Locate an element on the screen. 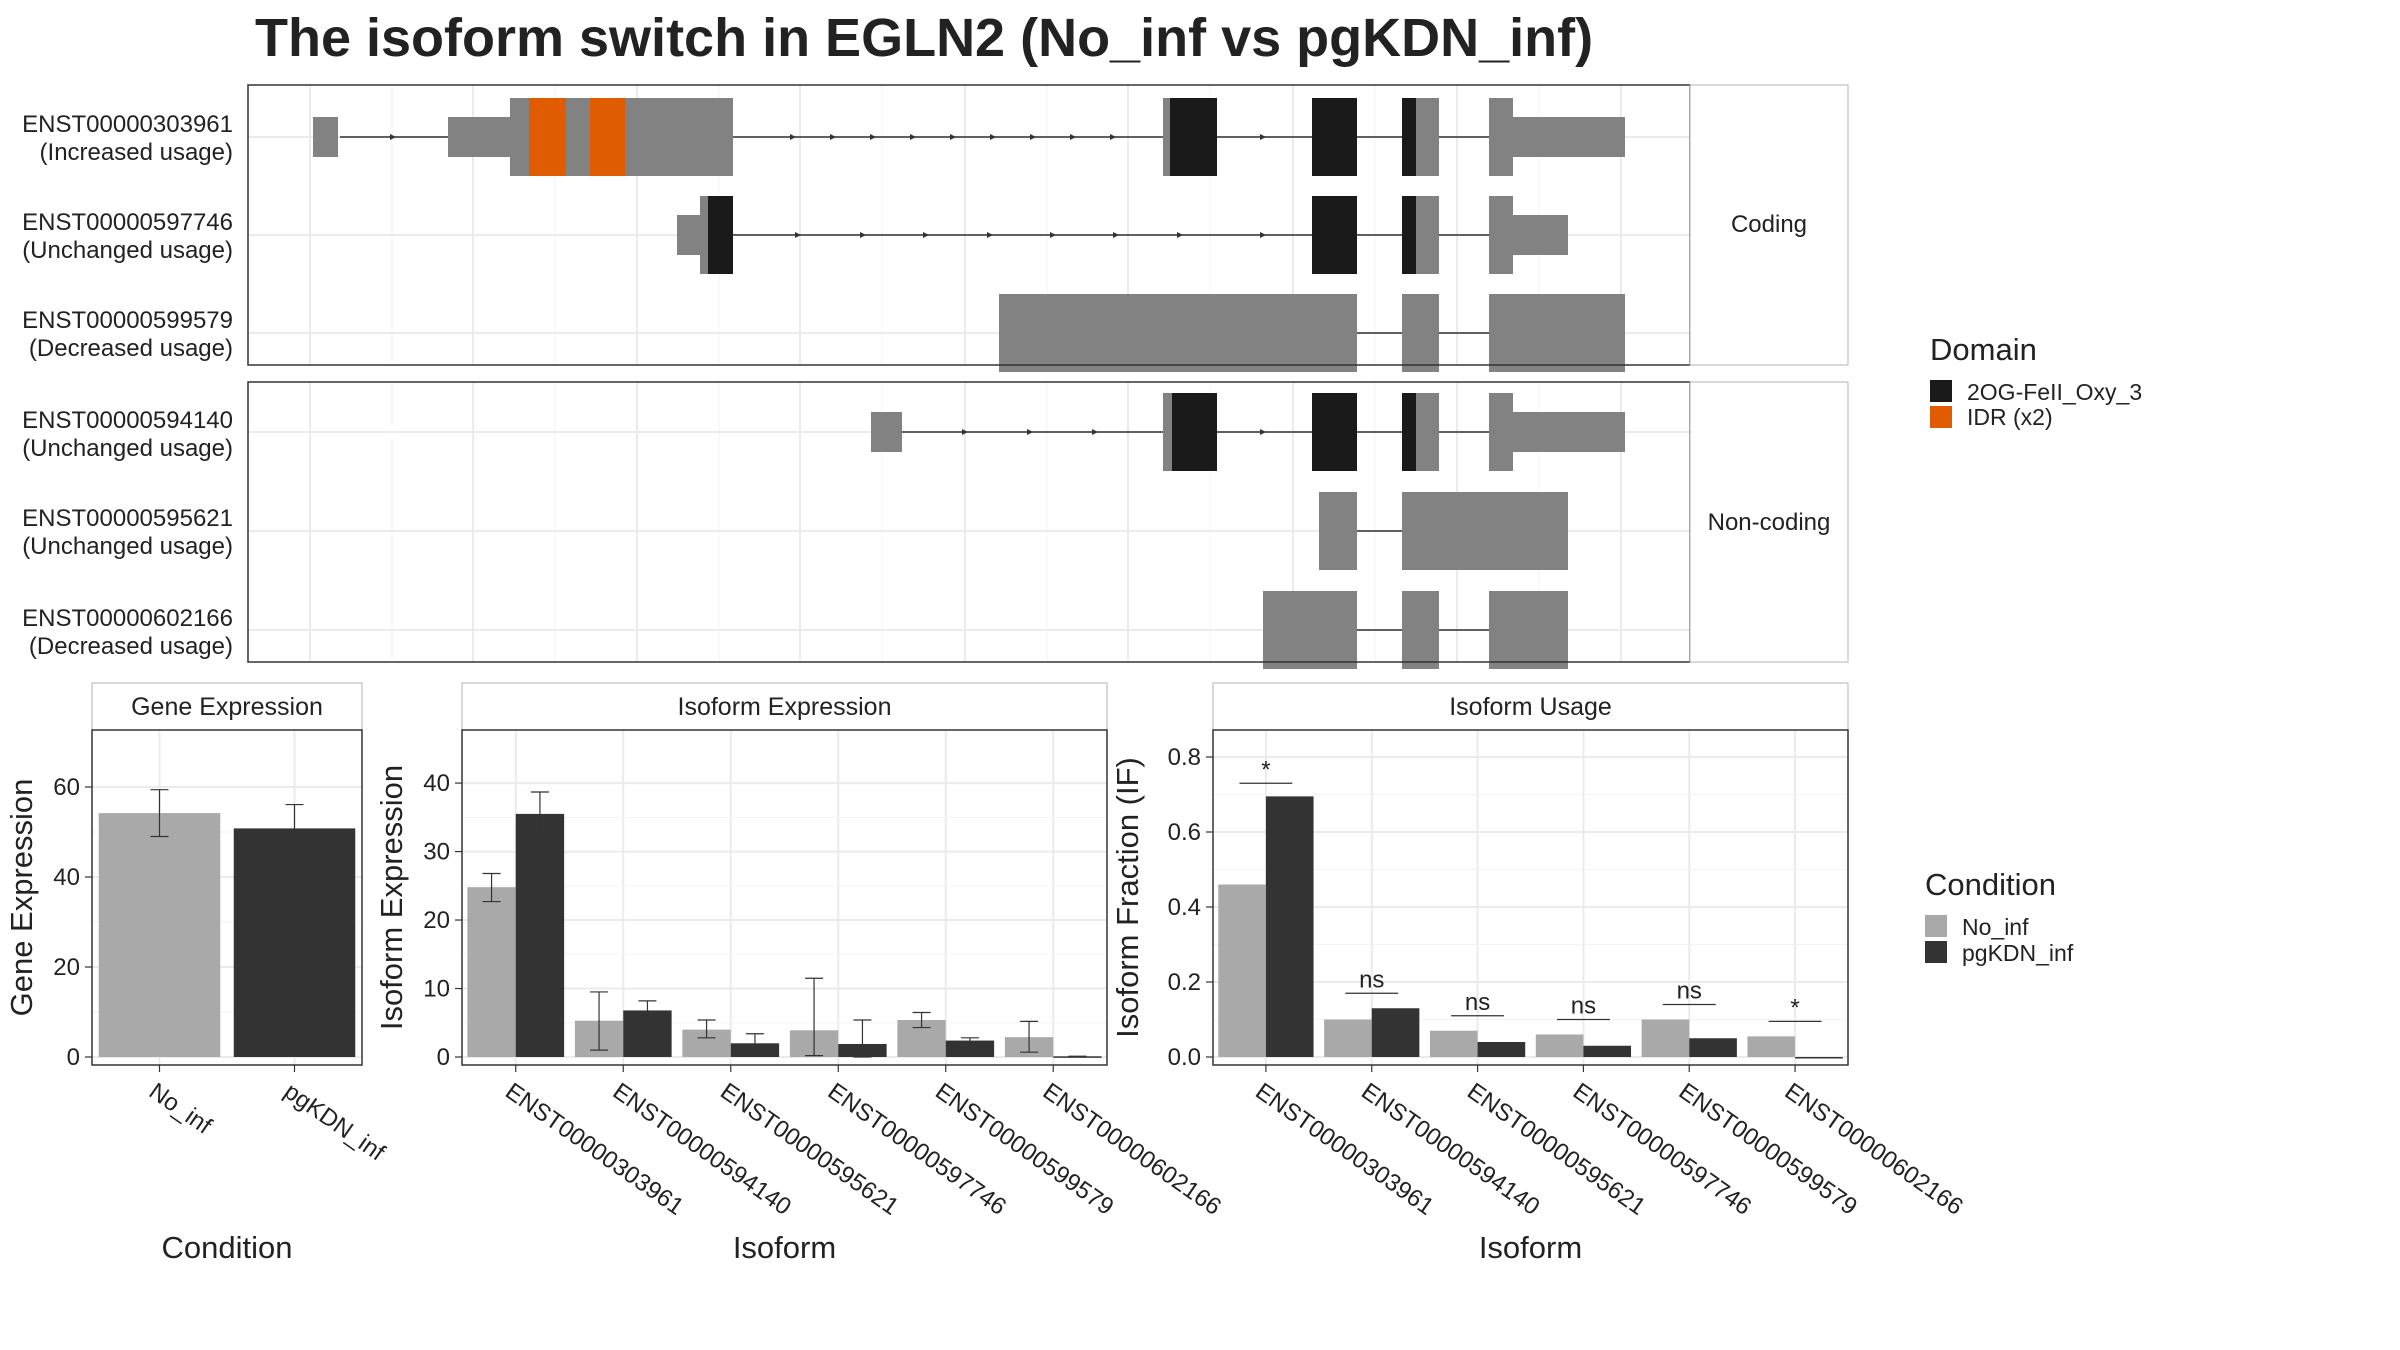 This screenshot has width=2400, height=1350. panel-title: Gene Expression is located at coordinates (227, 707).